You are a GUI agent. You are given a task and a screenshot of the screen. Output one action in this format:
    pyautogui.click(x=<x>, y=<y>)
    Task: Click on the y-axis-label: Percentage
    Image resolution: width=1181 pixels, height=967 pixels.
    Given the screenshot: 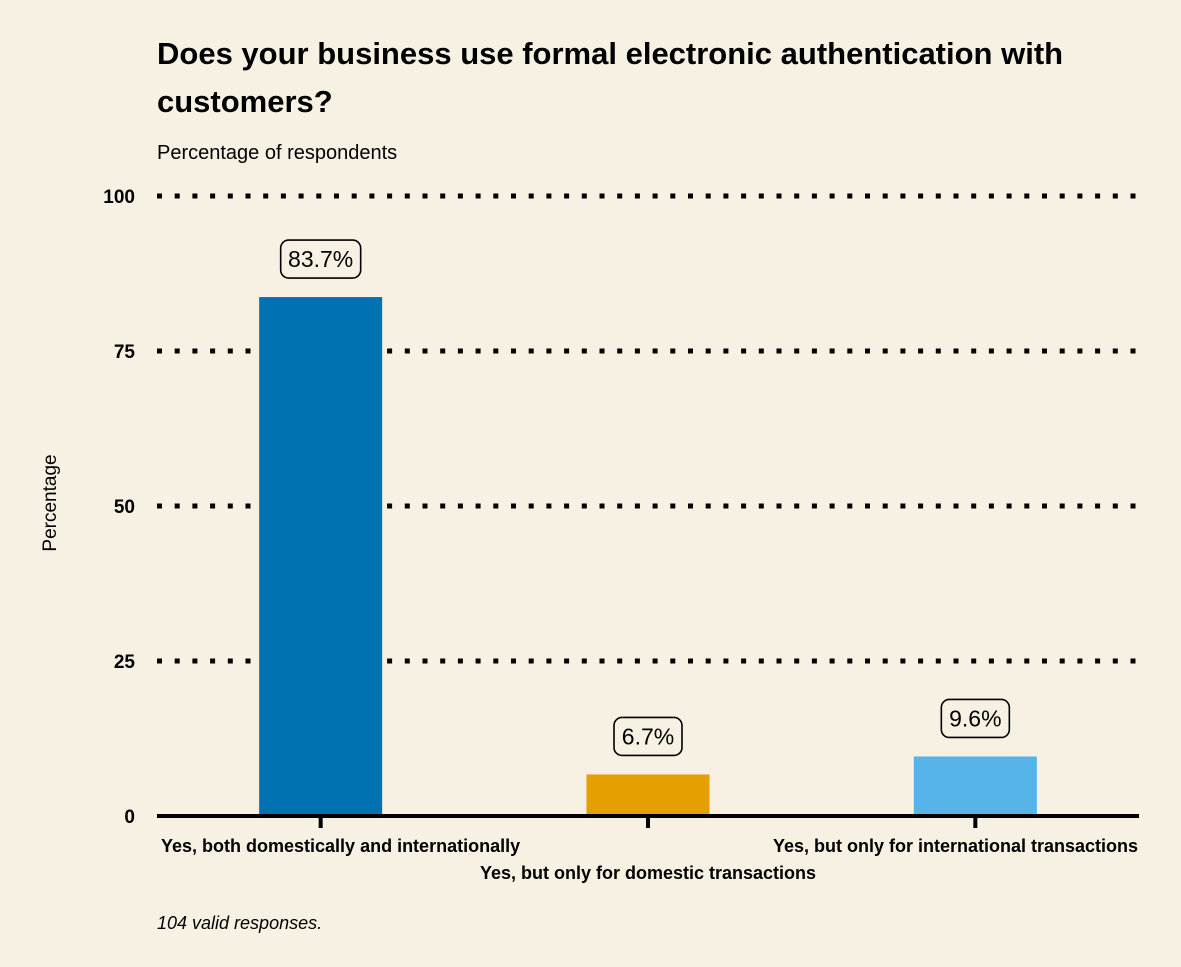 What is the action you would take?
    pyautogui.click(x=50, y=502)
    